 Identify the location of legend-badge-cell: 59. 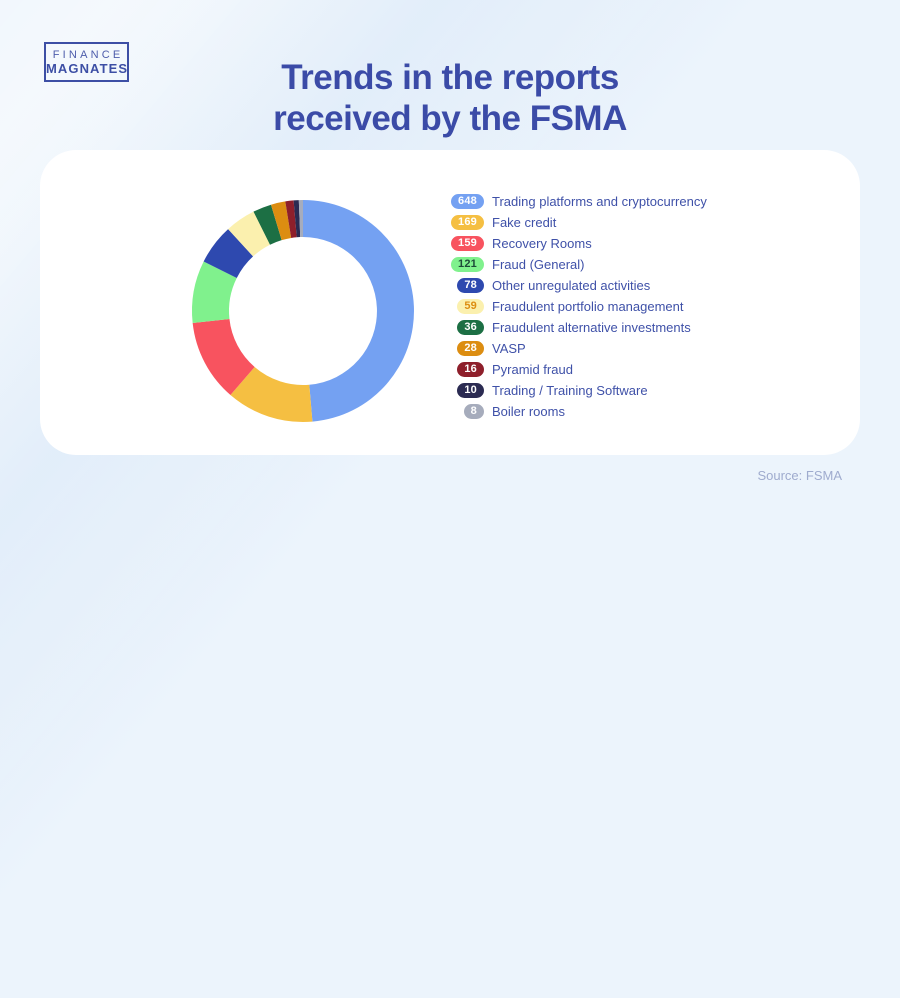
(464, 306).